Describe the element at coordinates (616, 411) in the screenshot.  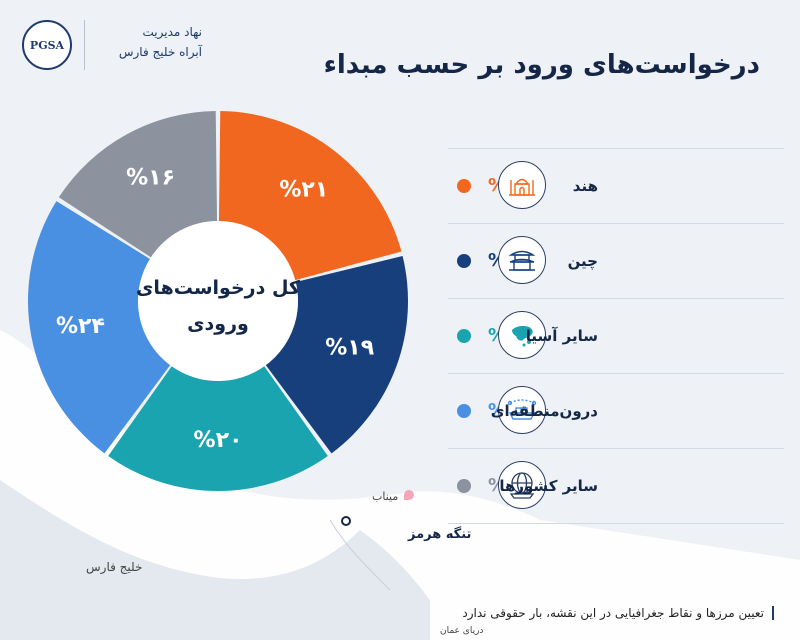
I see `legend-row-intra-regional: %۲۴ درون‌منطقه‌ای` at that location.